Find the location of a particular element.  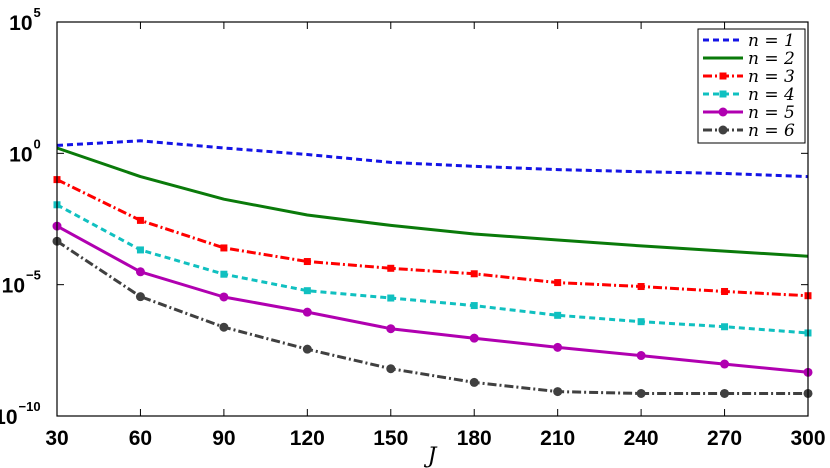

legend: n = 1n = 2n = 3n = 4n = 5n = 6 is located at coordinates (751, 86).